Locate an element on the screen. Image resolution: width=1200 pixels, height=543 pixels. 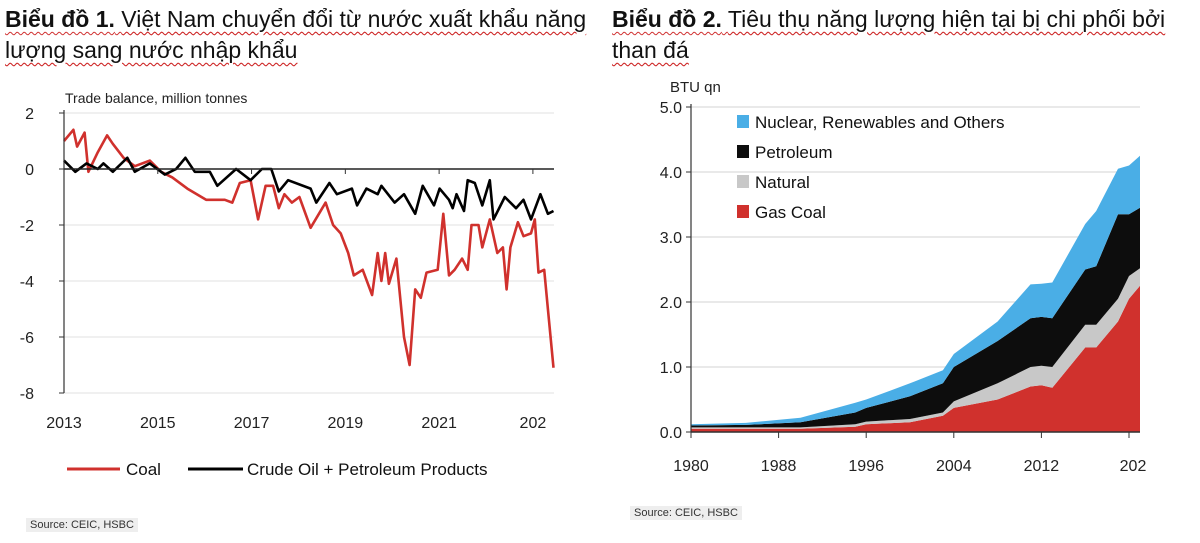
x-tick-label: 2013 is located at coordinates (64, 423).